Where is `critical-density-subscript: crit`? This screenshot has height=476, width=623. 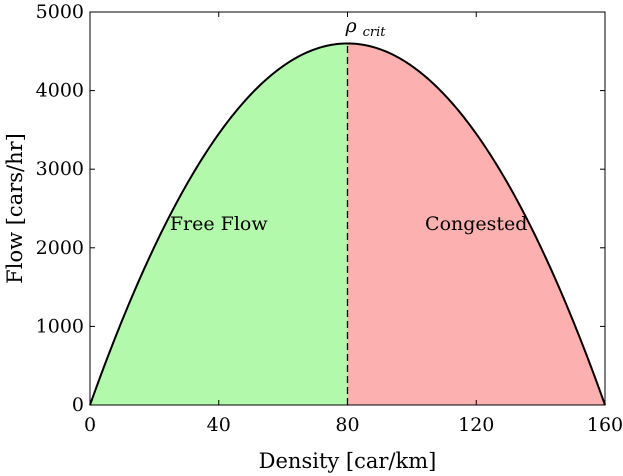 critical-density-subscript: crit is located at coordinates (375, 32).